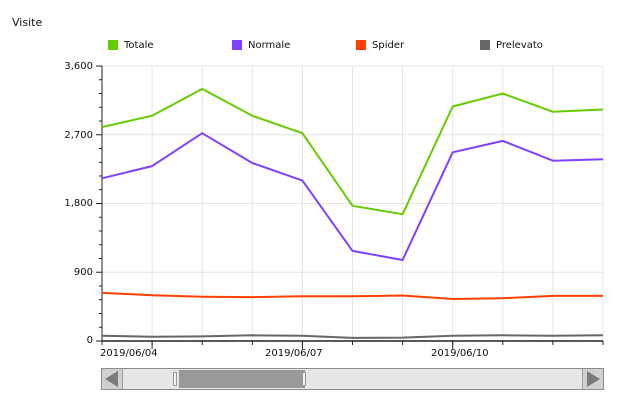  Describe the element at coordinates (485, 45) in the screenshot. I see `legend-swatch-prelevato` at that location.